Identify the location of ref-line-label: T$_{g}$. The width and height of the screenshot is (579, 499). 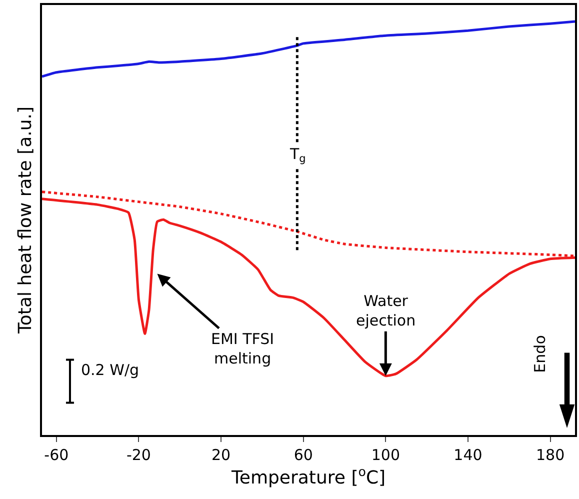
(297, 155).